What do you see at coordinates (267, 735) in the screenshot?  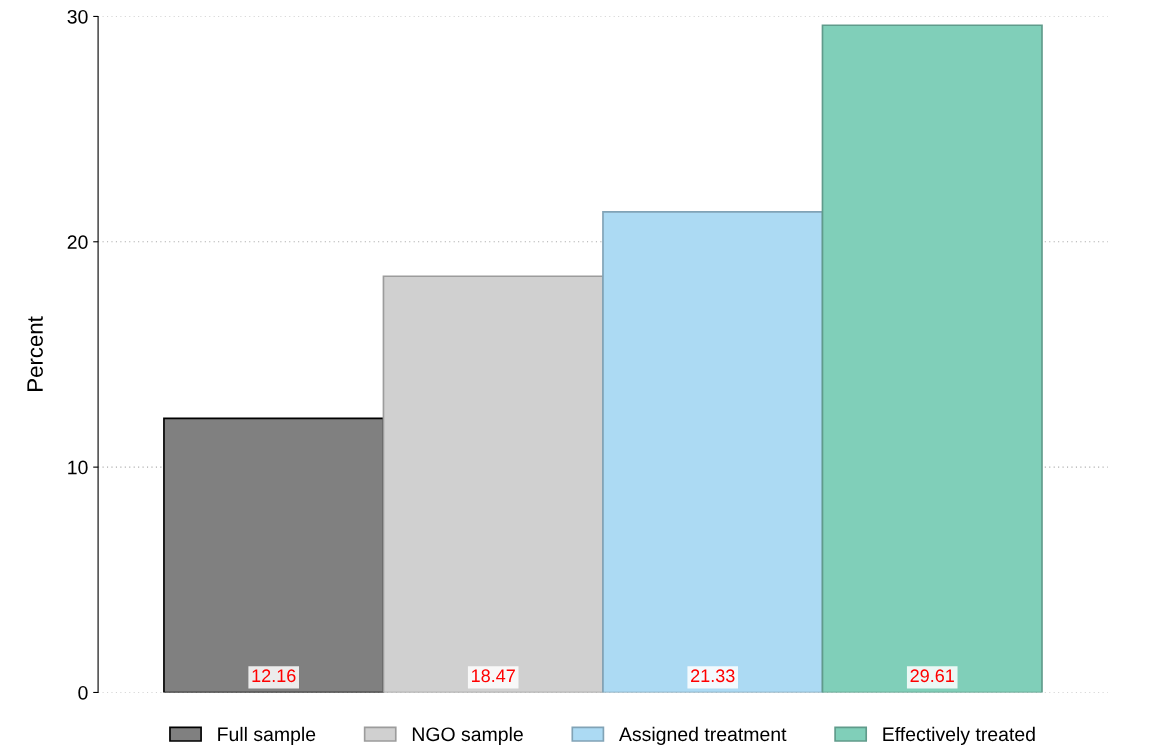 I see `legend-label: Full sample` at bounding box center [267, 735].